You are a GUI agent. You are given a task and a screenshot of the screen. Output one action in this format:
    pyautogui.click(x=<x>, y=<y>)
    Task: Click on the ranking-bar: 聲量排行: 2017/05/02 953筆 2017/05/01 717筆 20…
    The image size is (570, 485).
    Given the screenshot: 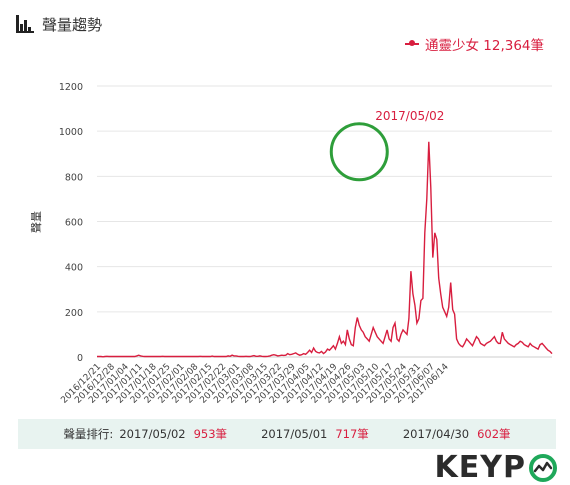 What is the action you would take?
    pyautogui.click(x=287, y=434)
    